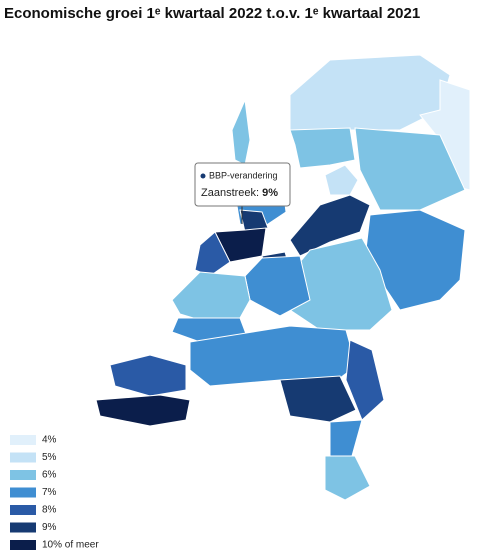 Image resolution: width=500 pixels, height=550 pixels. I want to click on legend-label: 6%, so click(49, 475).